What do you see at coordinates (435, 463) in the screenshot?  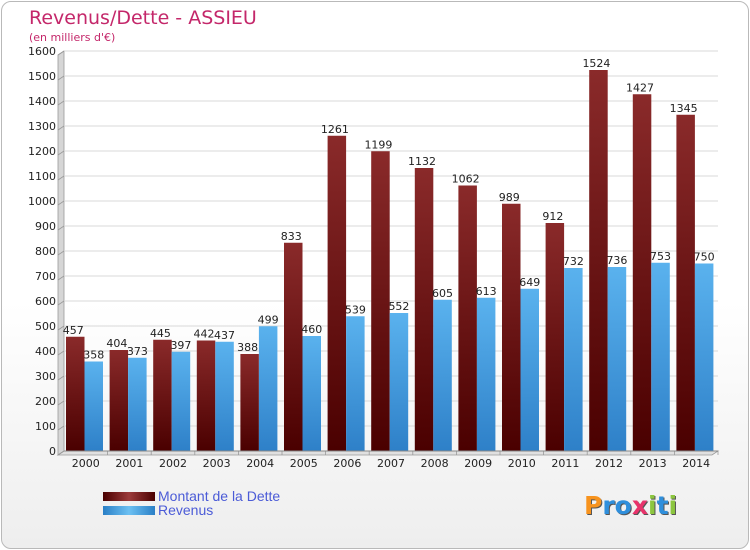 I see `x-tick-label: 2008` at bounding box center [435, 463].